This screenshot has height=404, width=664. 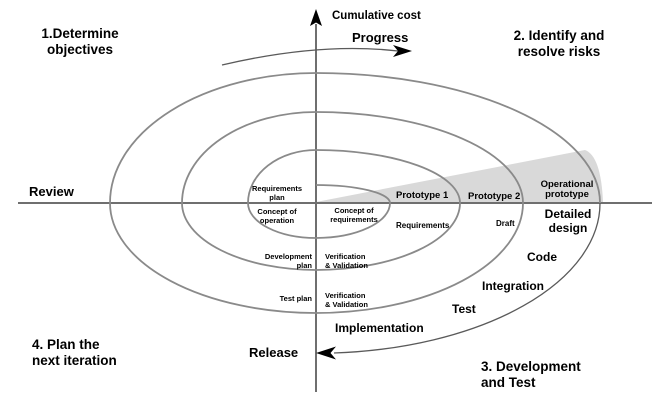 I want to click on prototype-1-label: Prototype 1, so click(x=422, y=195).